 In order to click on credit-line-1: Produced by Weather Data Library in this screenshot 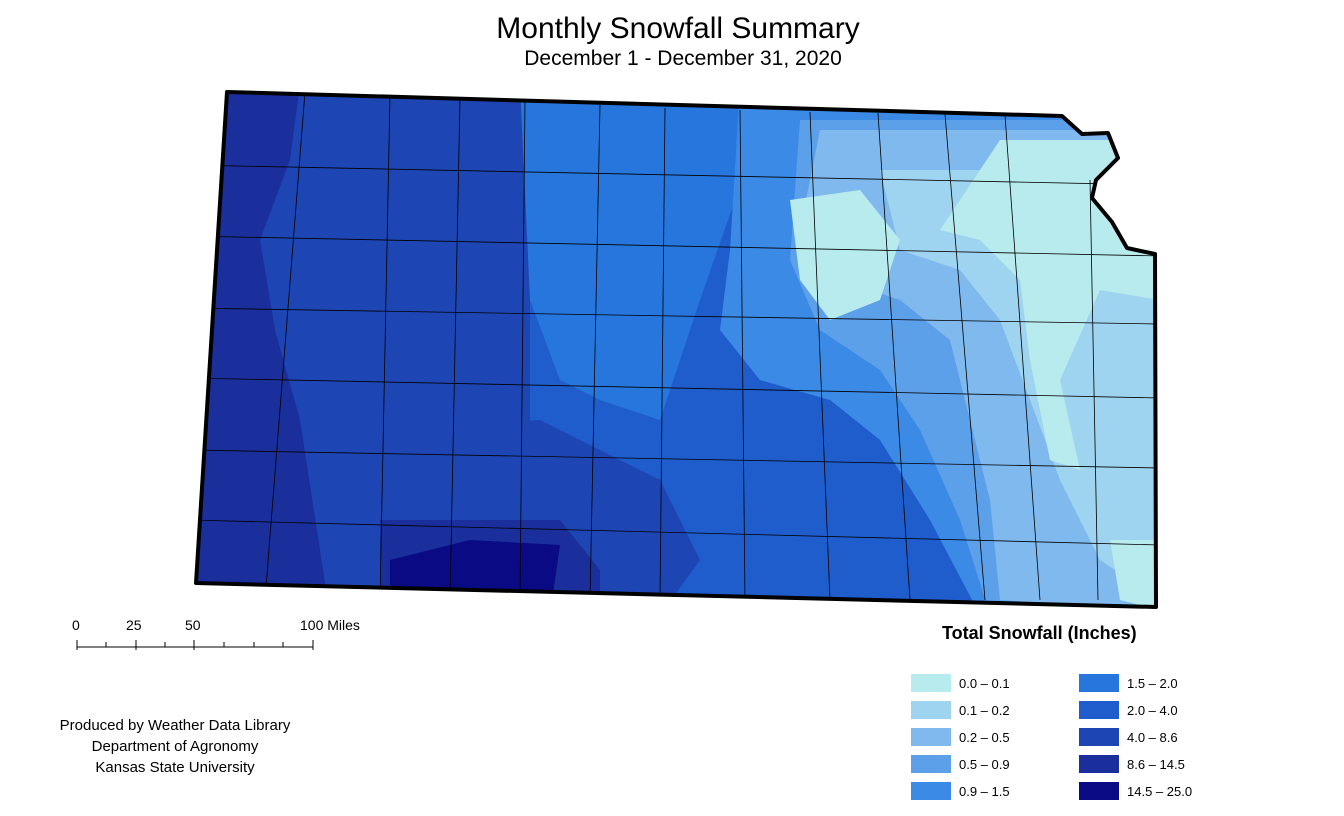, I will do `click(175, 725)`.